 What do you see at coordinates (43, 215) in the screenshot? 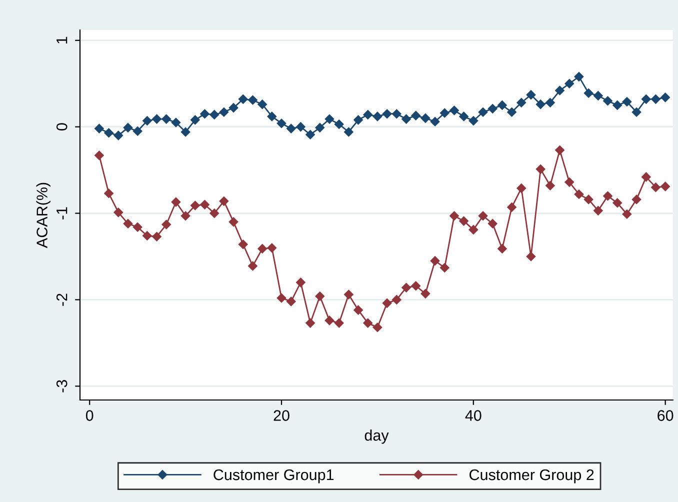
I see `y-axis-title: ACAR(%)` at bounding box center [43, 215].